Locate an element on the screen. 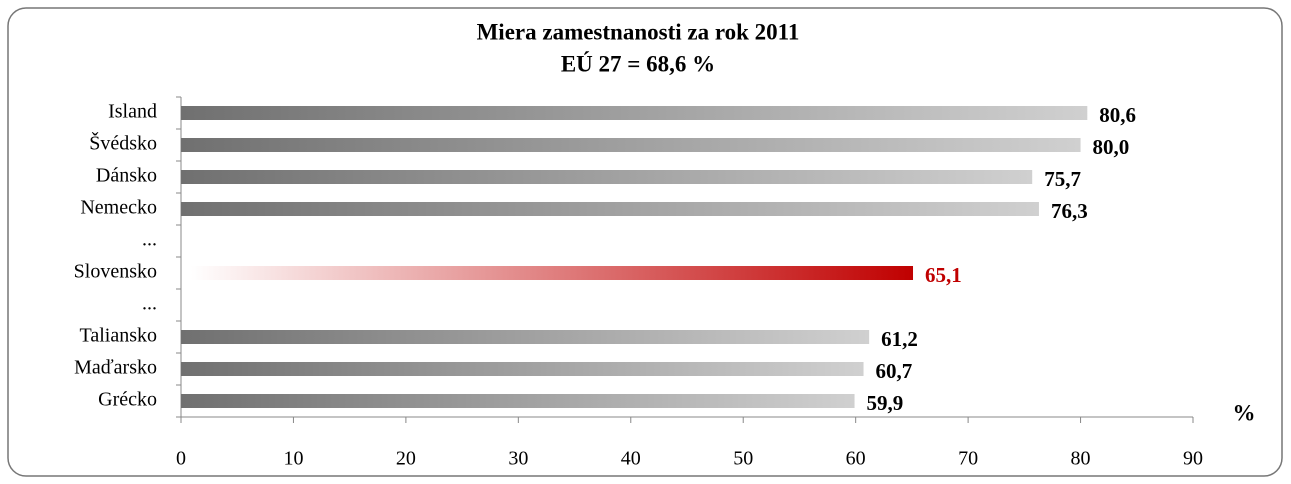 Image resolution: width=1291 pixels, height=484 pixels. x-tick-label: 0 is located at coordinates (181, 459).